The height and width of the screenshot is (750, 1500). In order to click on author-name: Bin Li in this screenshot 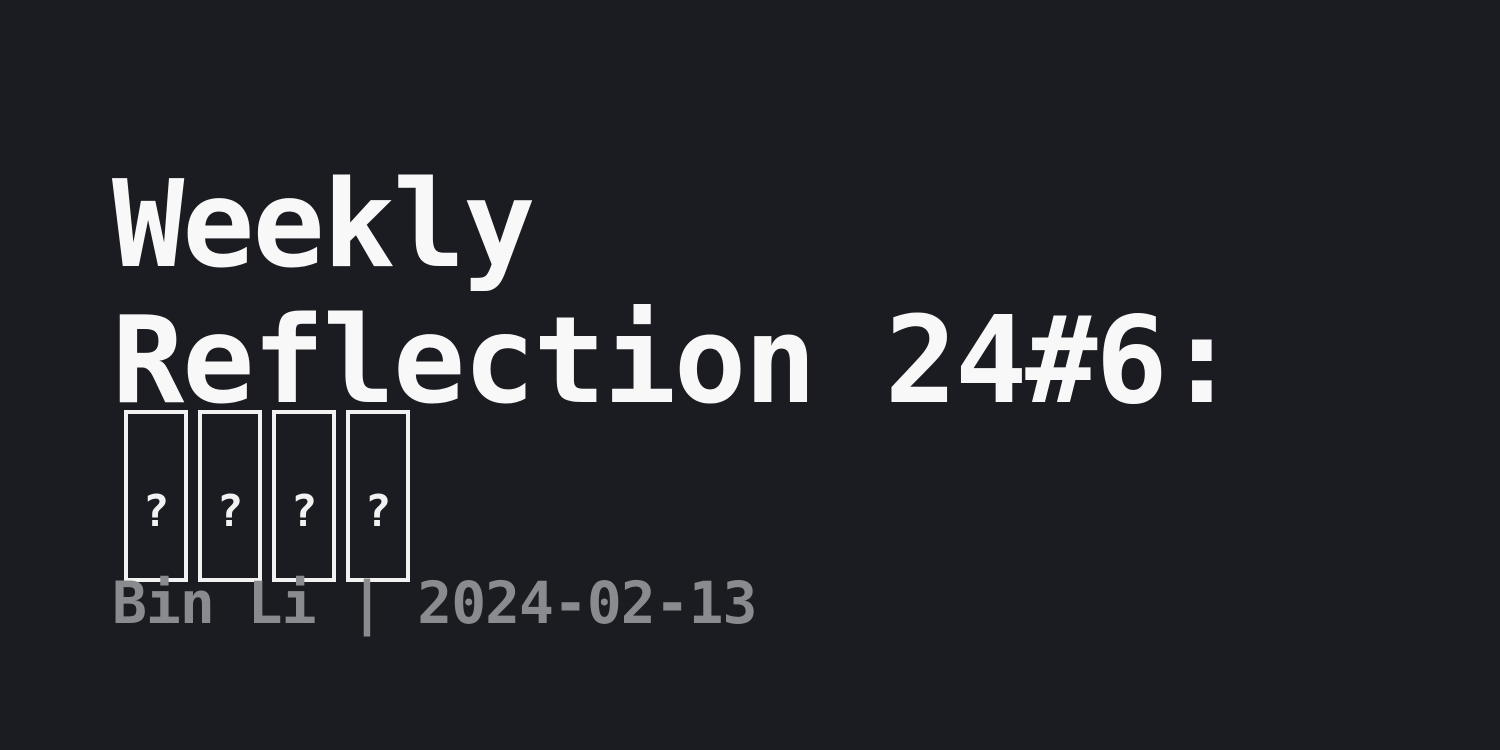, I will do `click(214, 603)`.